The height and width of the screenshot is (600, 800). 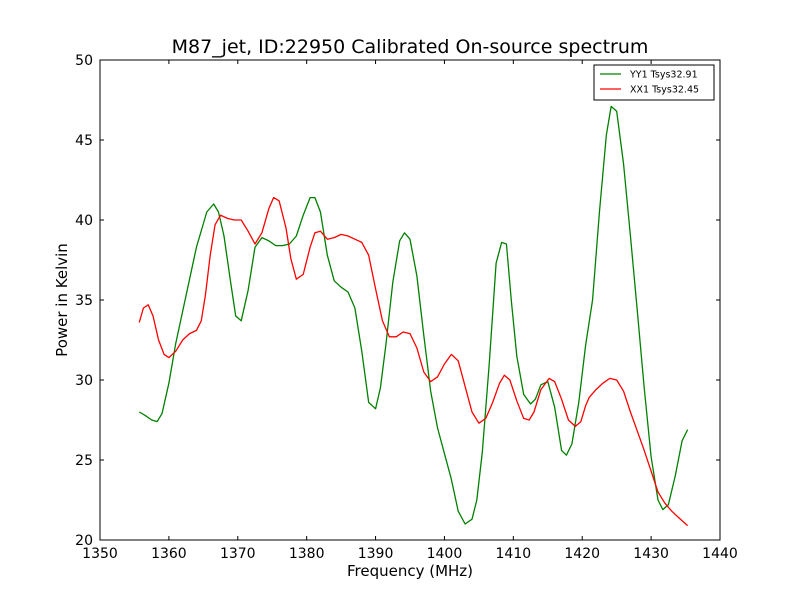 I want to click on legend-label-yy1: YY1 Tsys32.91, so click(x=663, y=75).